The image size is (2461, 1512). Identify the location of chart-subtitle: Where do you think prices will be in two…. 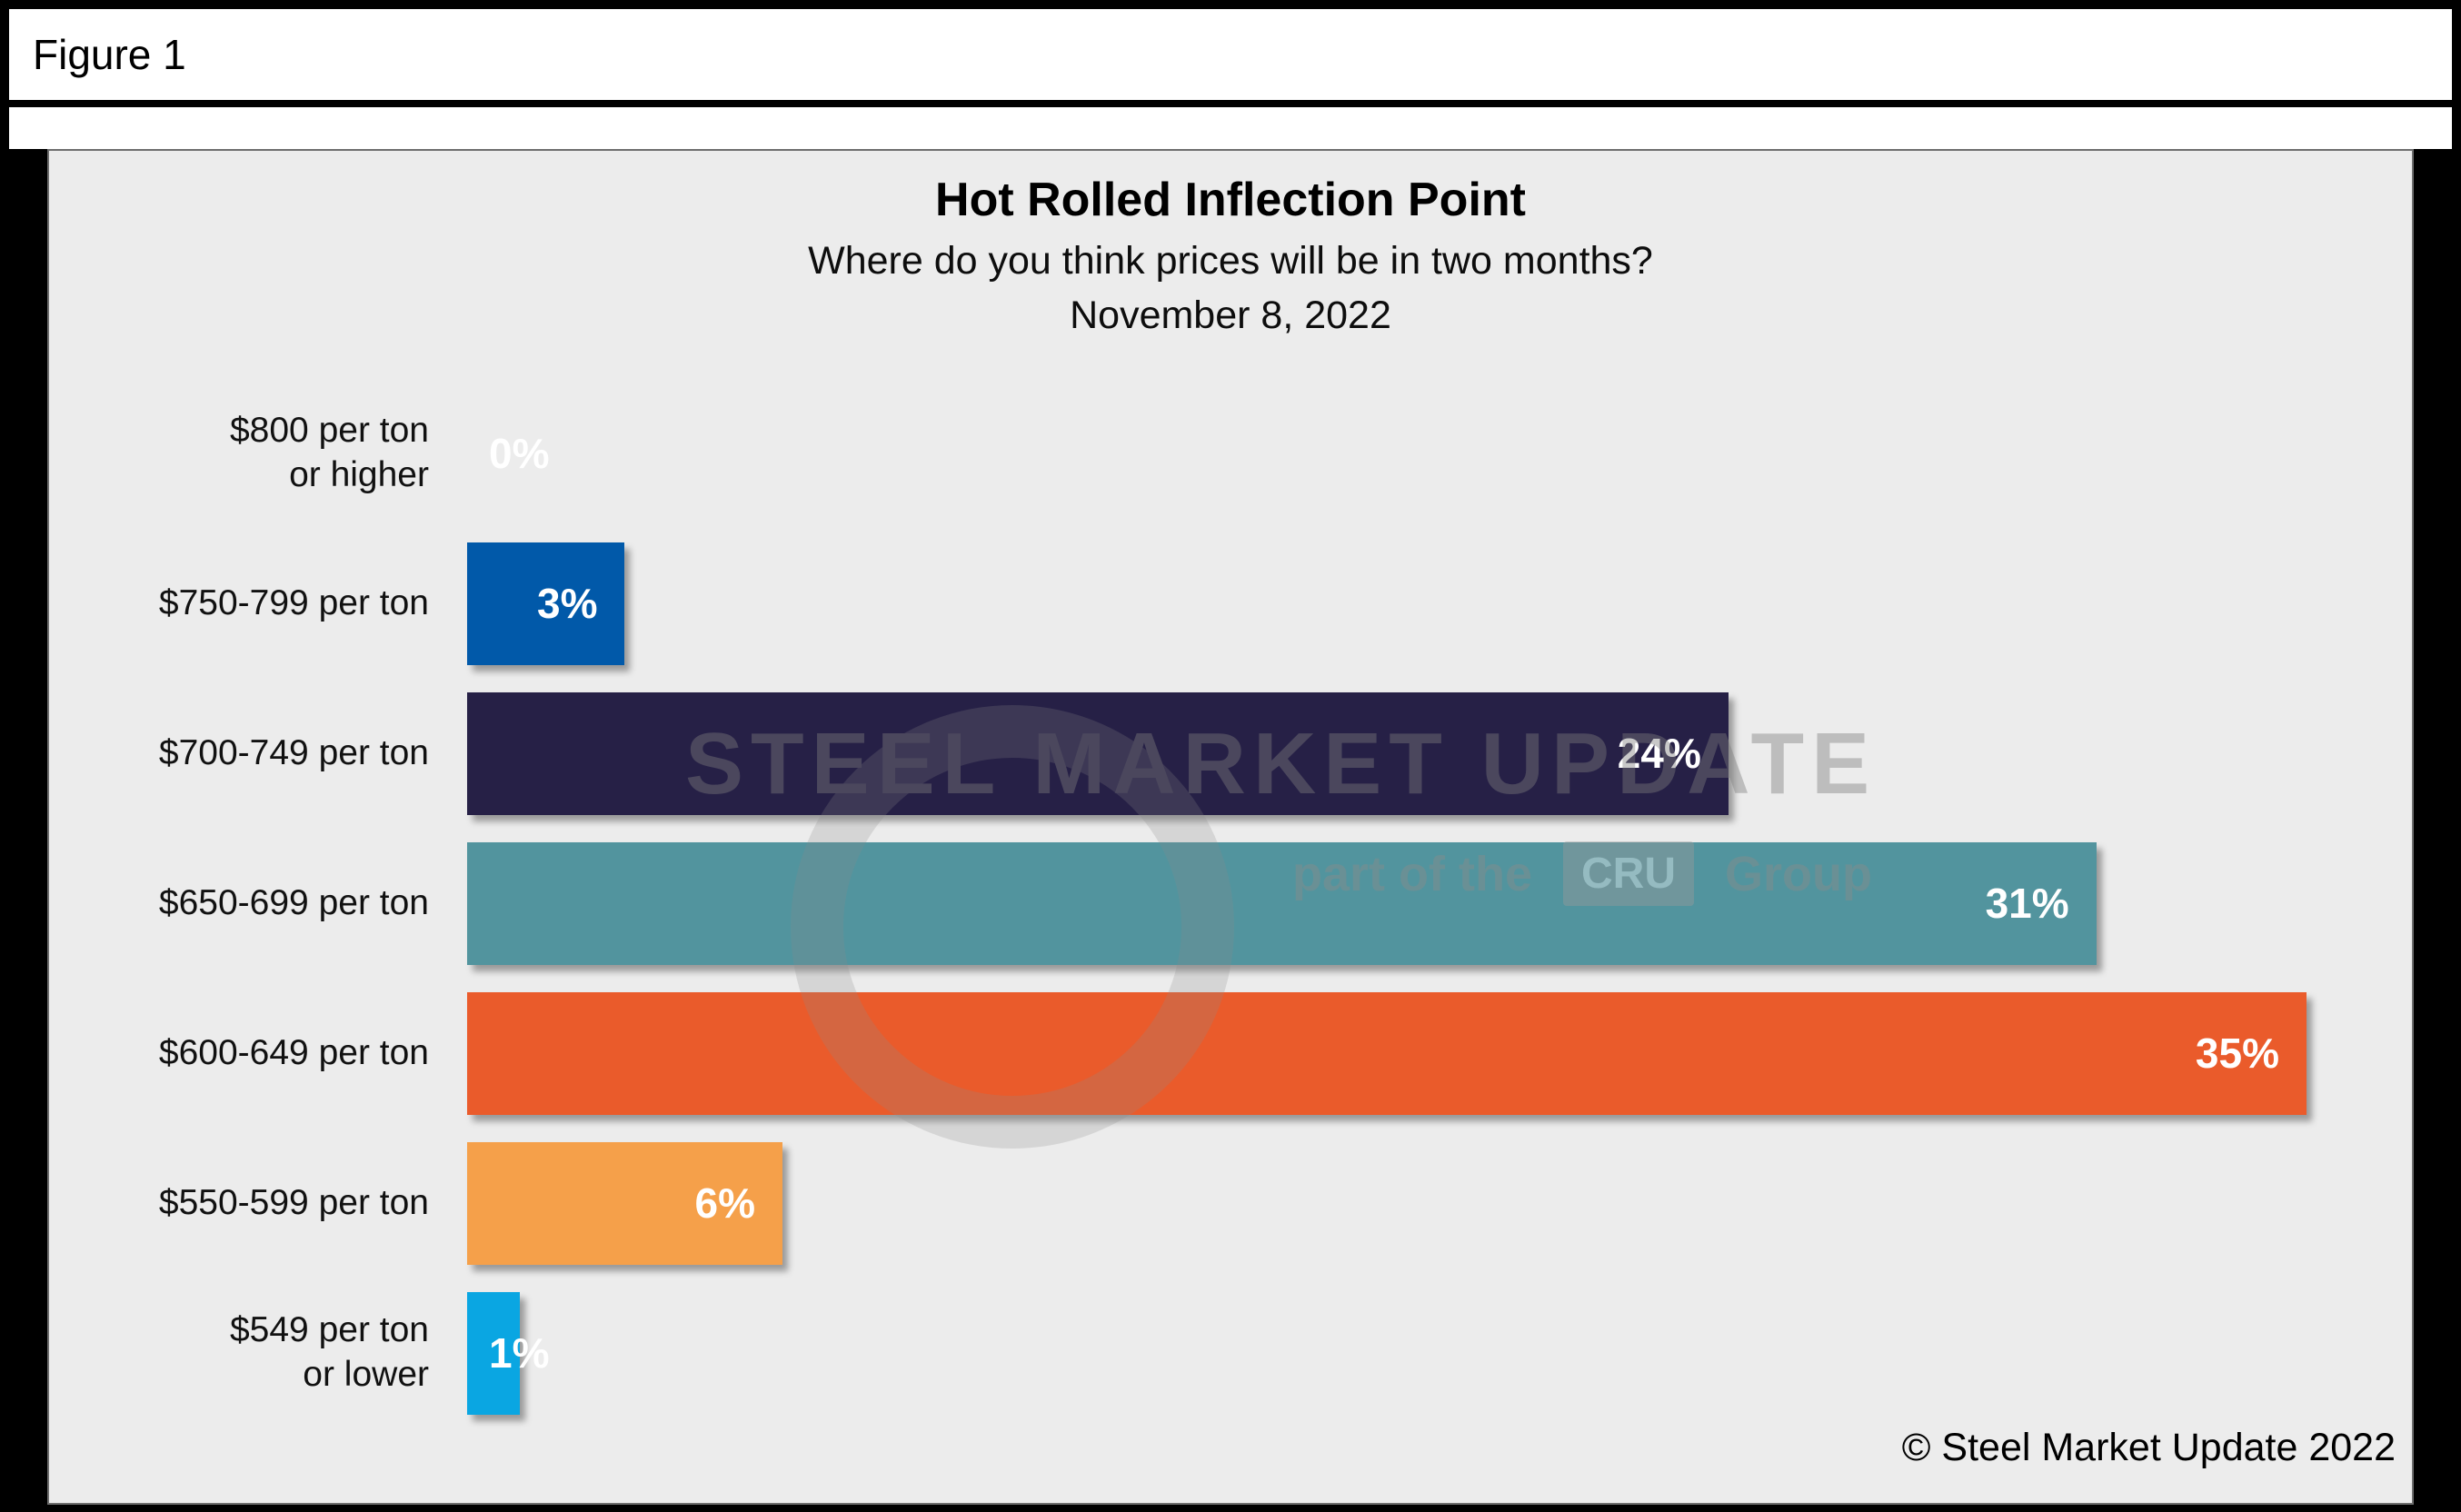
(1230, 261).